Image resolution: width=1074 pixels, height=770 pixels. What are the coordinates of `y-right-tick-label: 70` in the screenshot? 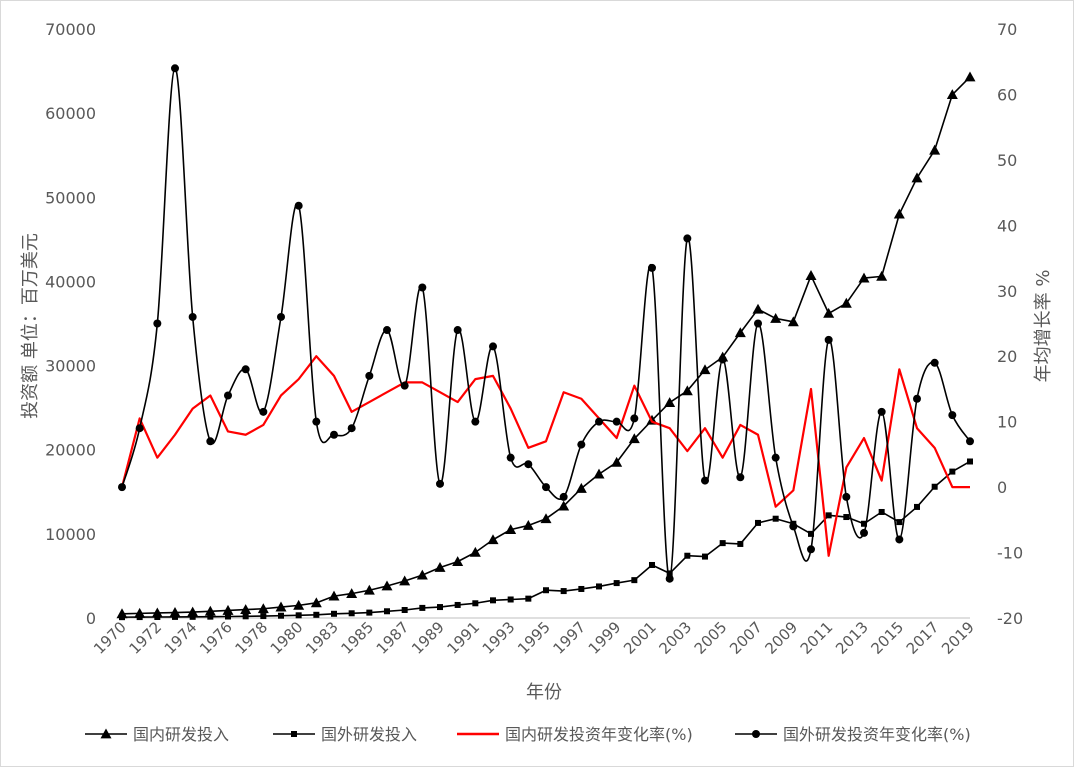 It's located at (1007, 29).